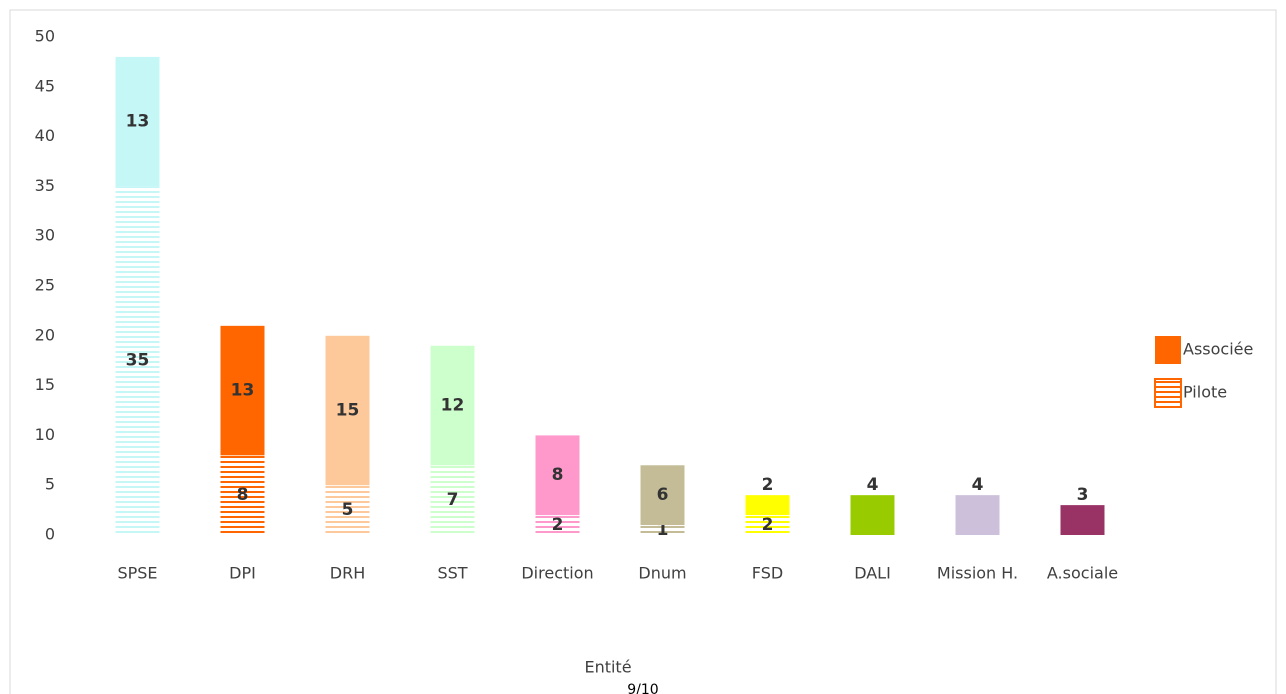 Image resolution: width=1286 pixels, height=694 pixels. What do you see at coordinates (50, 484) in the screenshot?
I see `y-tick-label: 5` at bounding box center [50, 484].